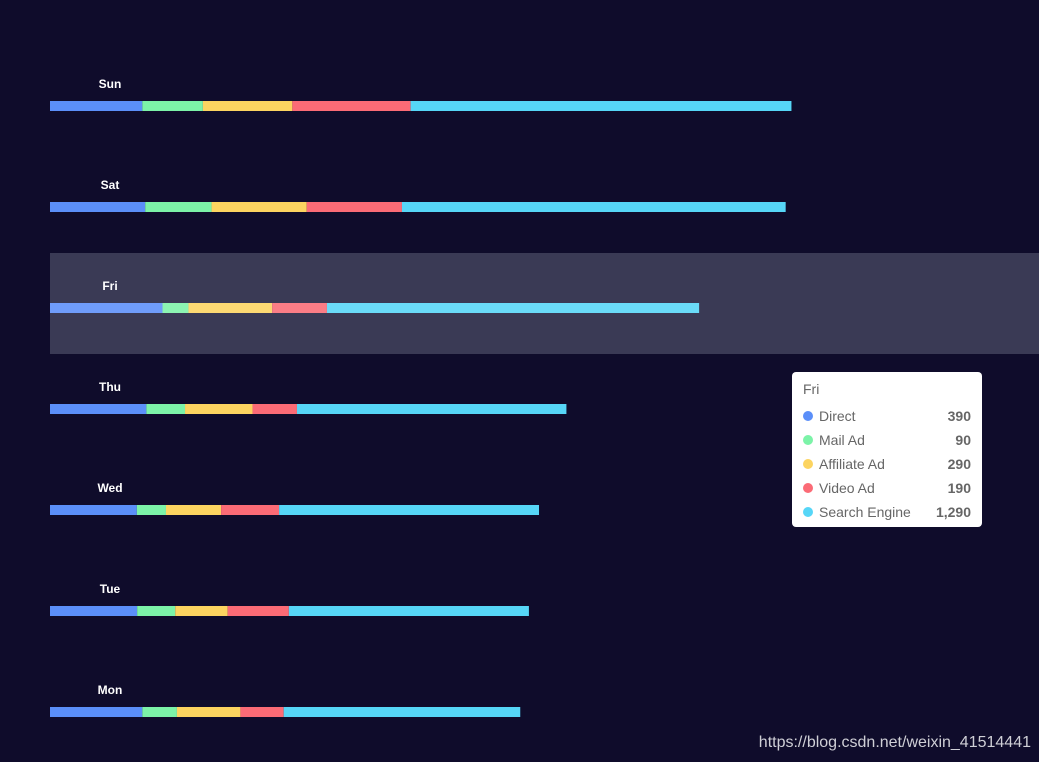  What do you see at coordinates (98, 207) in the screenshot?
I see `bar-direct-sat` at bounding box center [98, 207].